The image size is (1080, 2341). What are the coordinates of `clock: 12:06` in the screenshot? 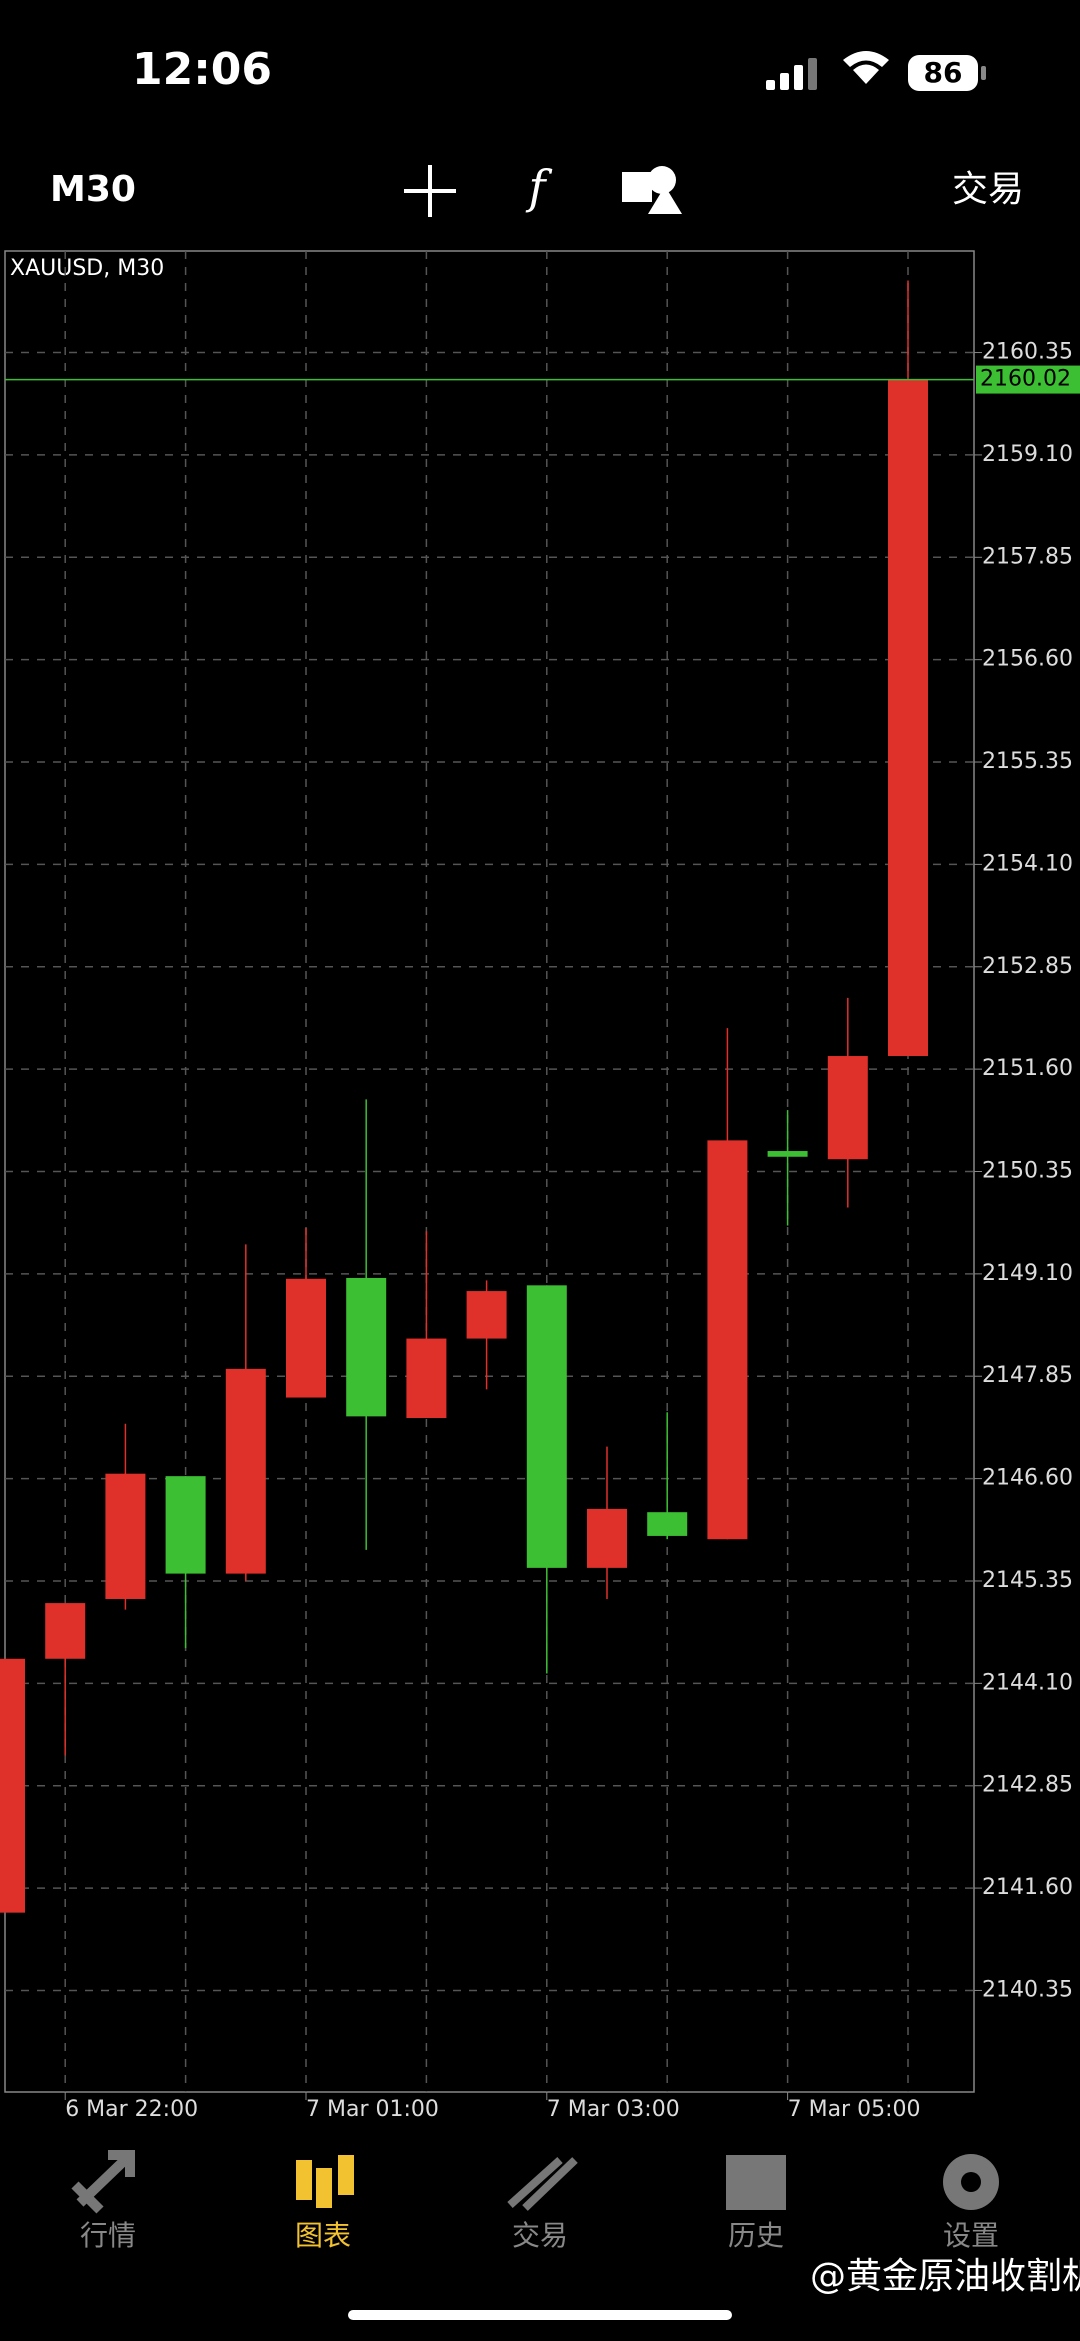 It's located at (202, 69).